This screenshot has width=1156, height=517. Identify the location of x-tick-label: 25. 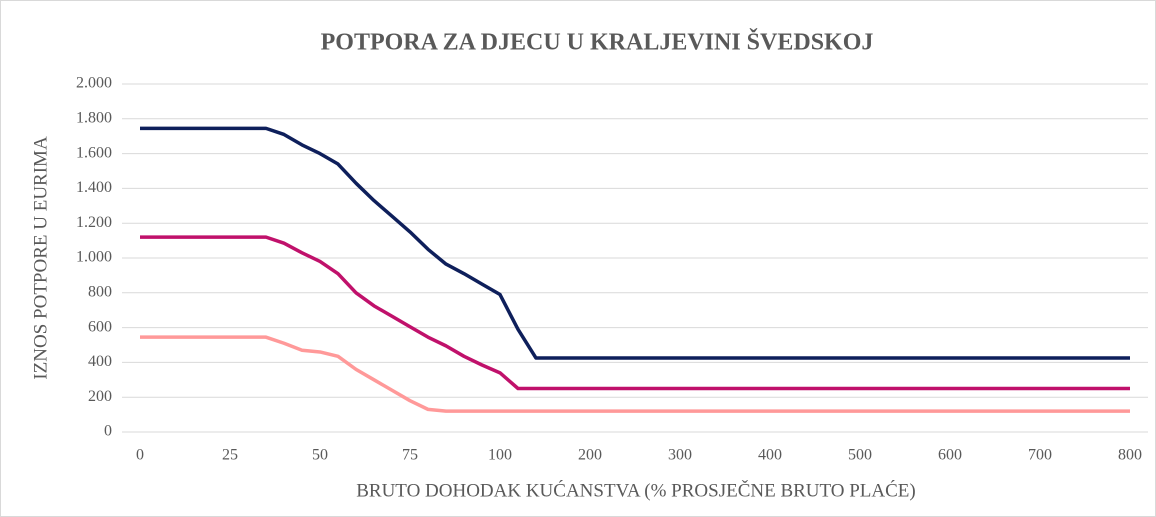
(230, 455).